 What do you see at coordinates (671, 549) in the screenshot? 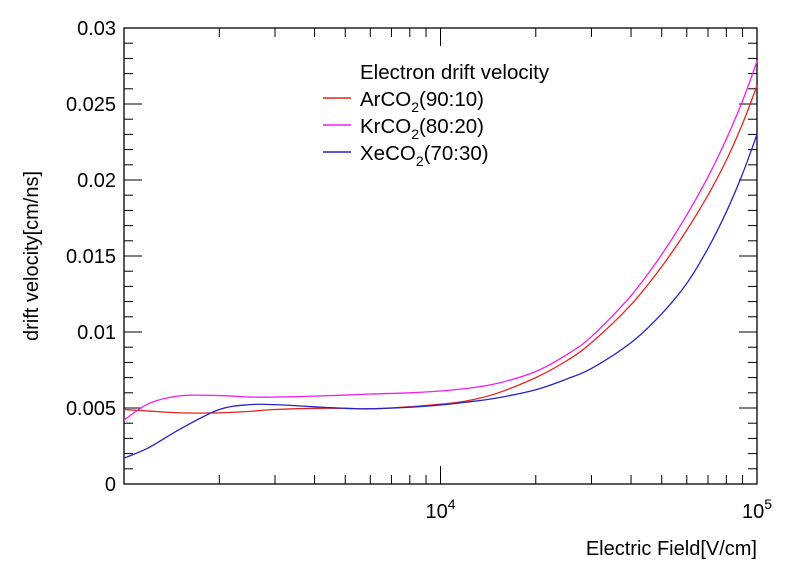
I see `x-axis-label: Electric Field[V/cm]` at bounding box center [671, 549].